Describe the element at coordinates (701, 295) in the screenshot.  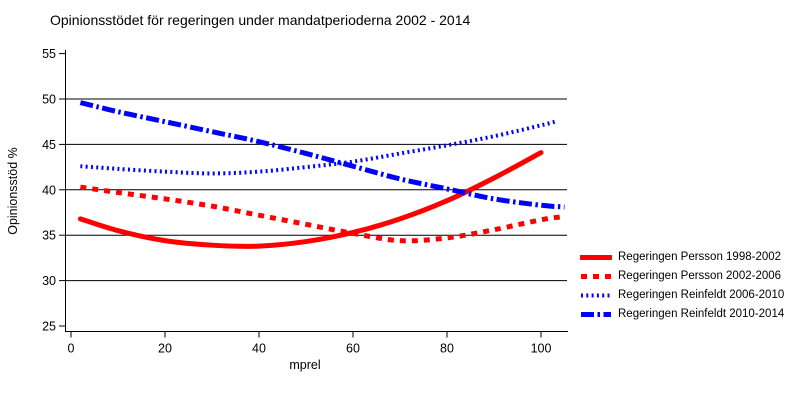
I see `legend-label: Regeringen Reinfeldt 2006-2010` at that location.